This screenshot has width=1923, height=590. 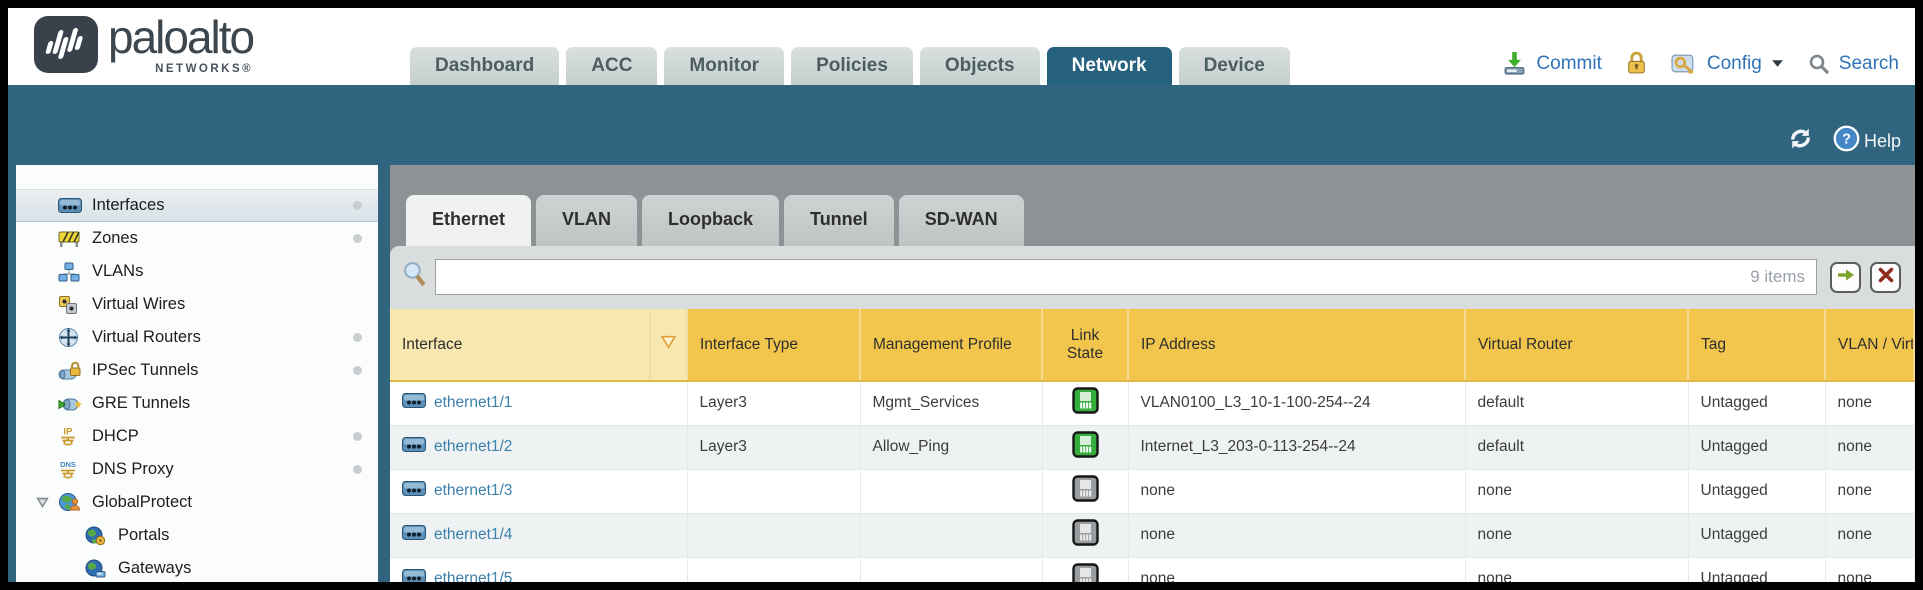 I want to click on expand-triangle-icon, so click(x=47, y=502).